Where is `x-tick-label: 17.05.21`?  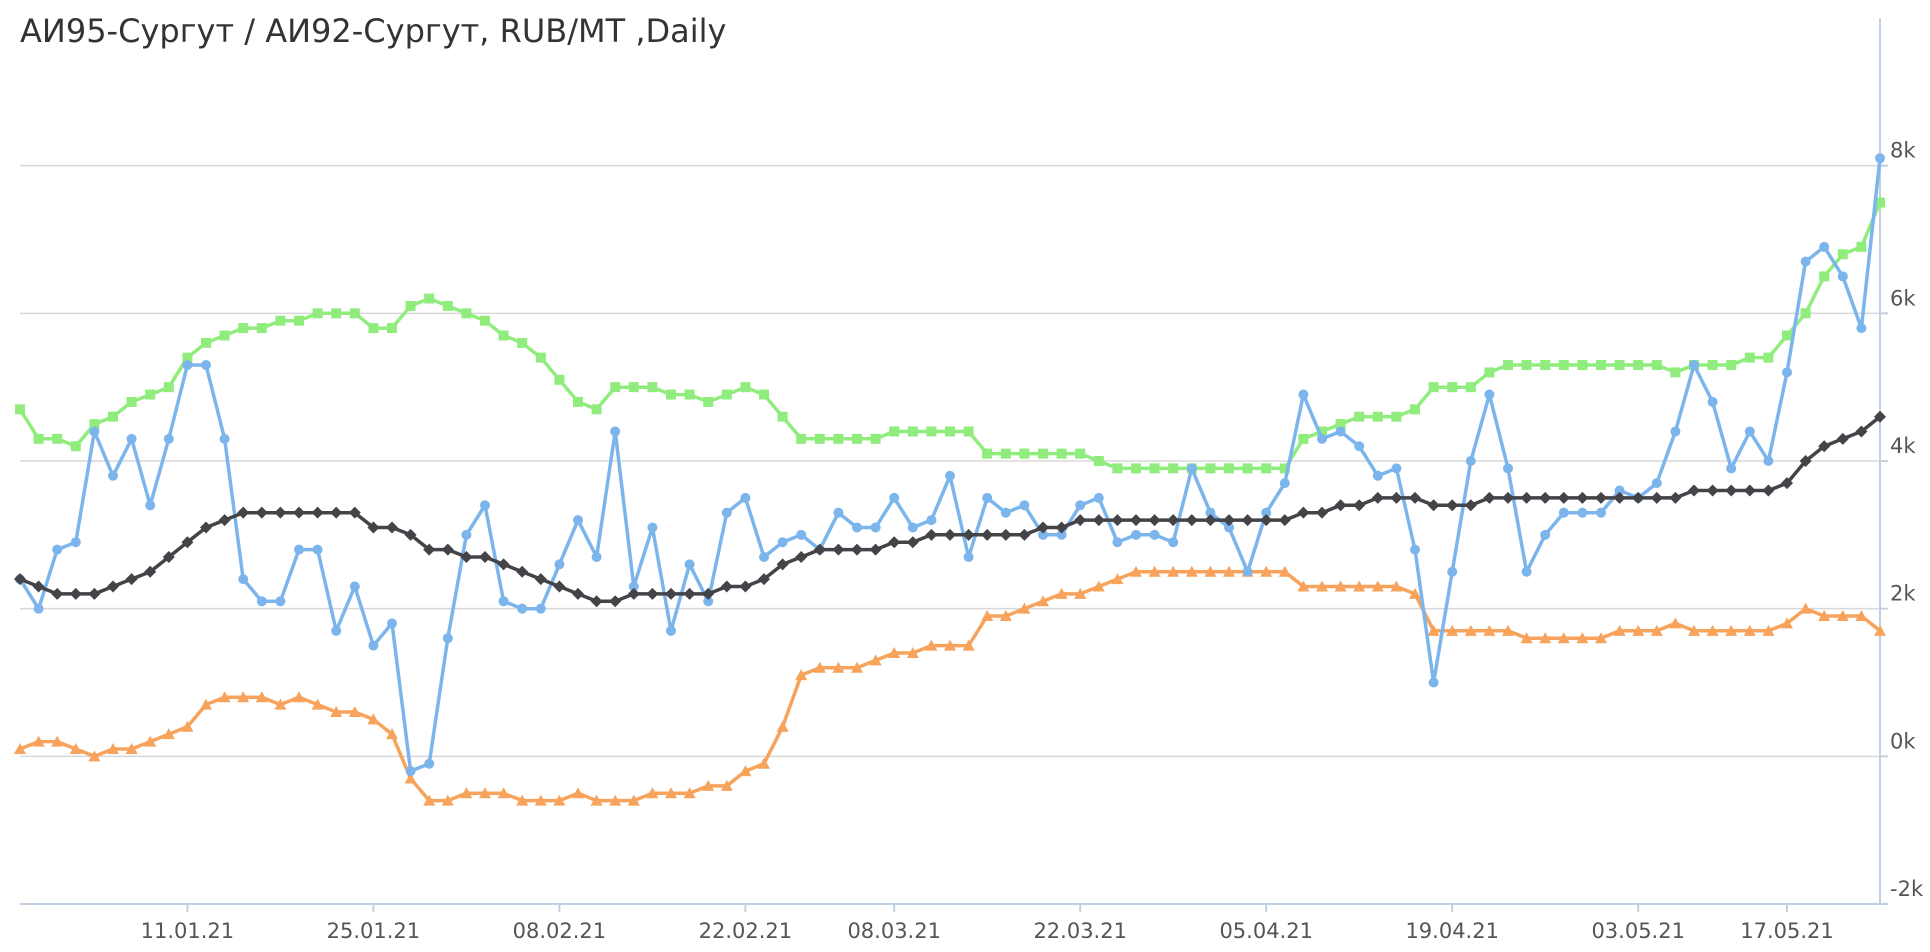
x-tick-label: 17.05.21 is located at coordinates (1787, 931).